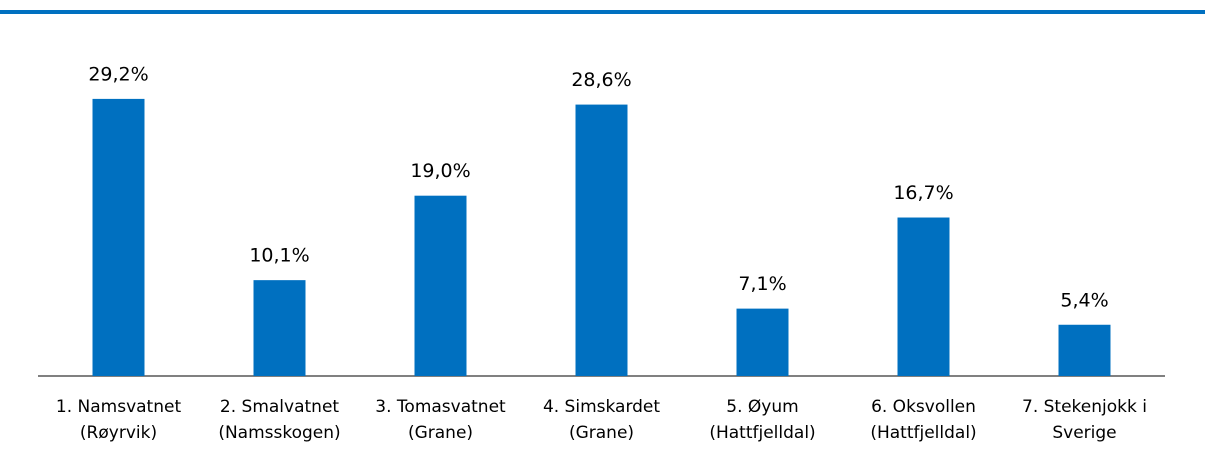 Image resolution: width=1205 pixels, height=453 pixels. What do you see at coordinates (279, 433) in the screenshot?
I see `x-tick-label: (Namsskogen)` at bounding box center [279, 433].